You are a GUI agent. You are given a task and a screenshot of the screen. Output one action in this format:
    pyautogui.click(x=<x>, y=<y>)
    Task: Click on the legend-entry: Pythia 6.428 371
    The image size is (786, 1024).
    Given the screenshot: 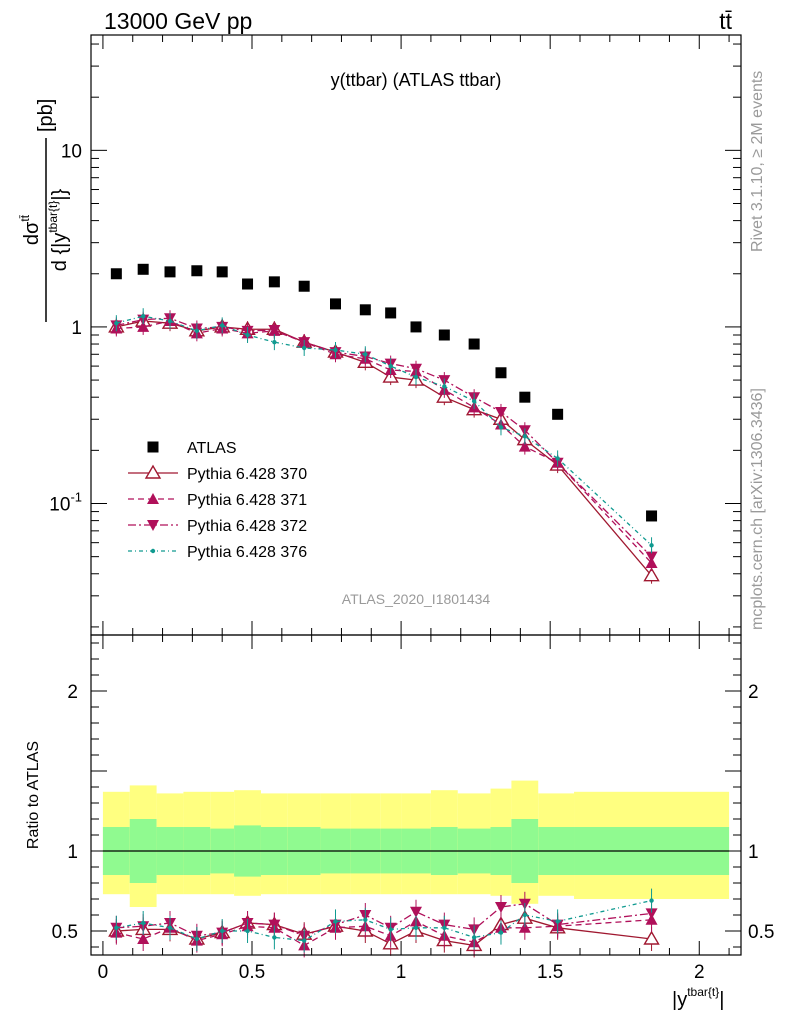 What is the action you would take?
    pyautogui.click(x=217, y=500)
    